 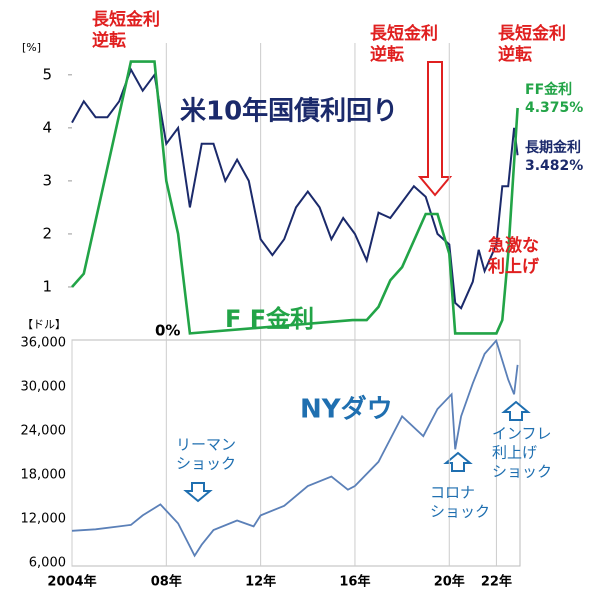 What do you see at coordinates (47, 180) in the screenshot?
I see `y-tick-label: 3` at bounding box center [47, 180].